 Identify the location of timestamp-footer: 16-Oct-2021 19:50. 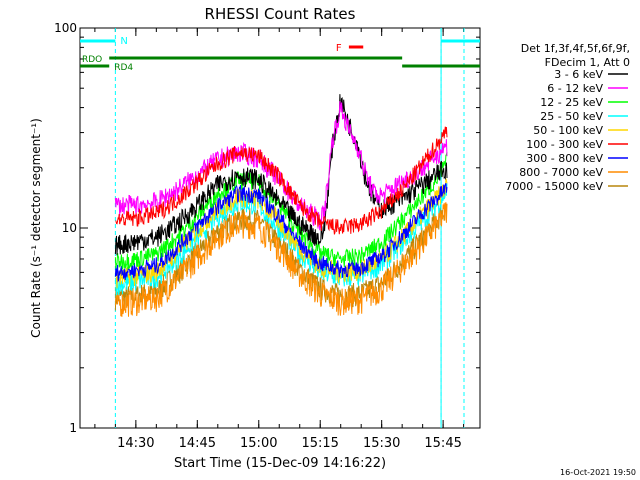
(598, 472).